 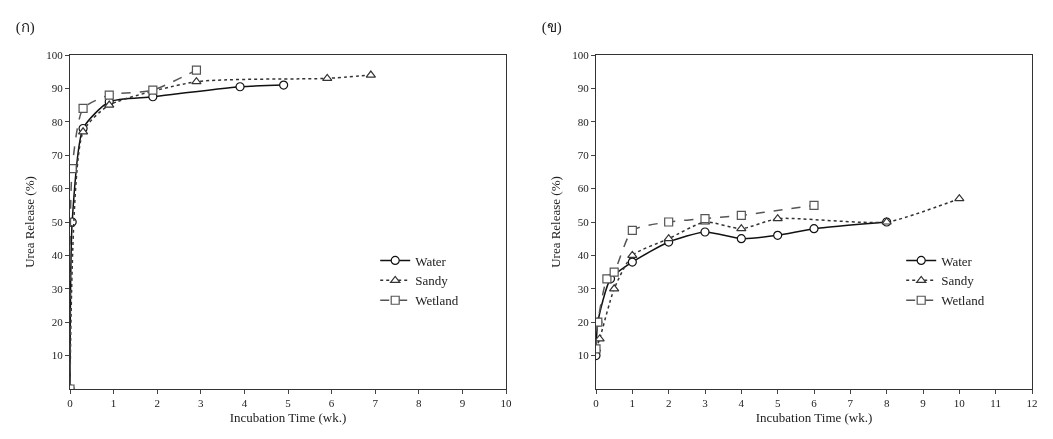 What do you see at coordinates (1032, 403) in the screenshot?
I see `x-tick-label: 12` at bounding box center [1032, 403].